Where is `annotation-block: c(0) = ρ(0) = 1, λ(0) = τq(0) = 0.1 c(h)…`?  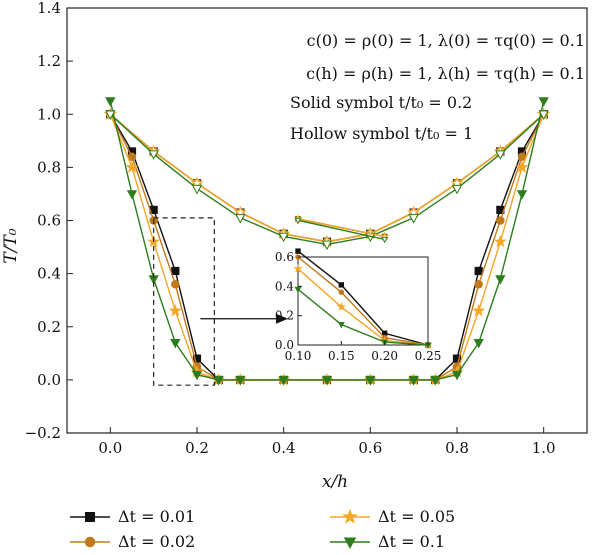 annotation-block: c(0) = ρ(0) = 1, λ(0) = τq(0) = 0.1 c(h)… is located at coordinates (437, 87).